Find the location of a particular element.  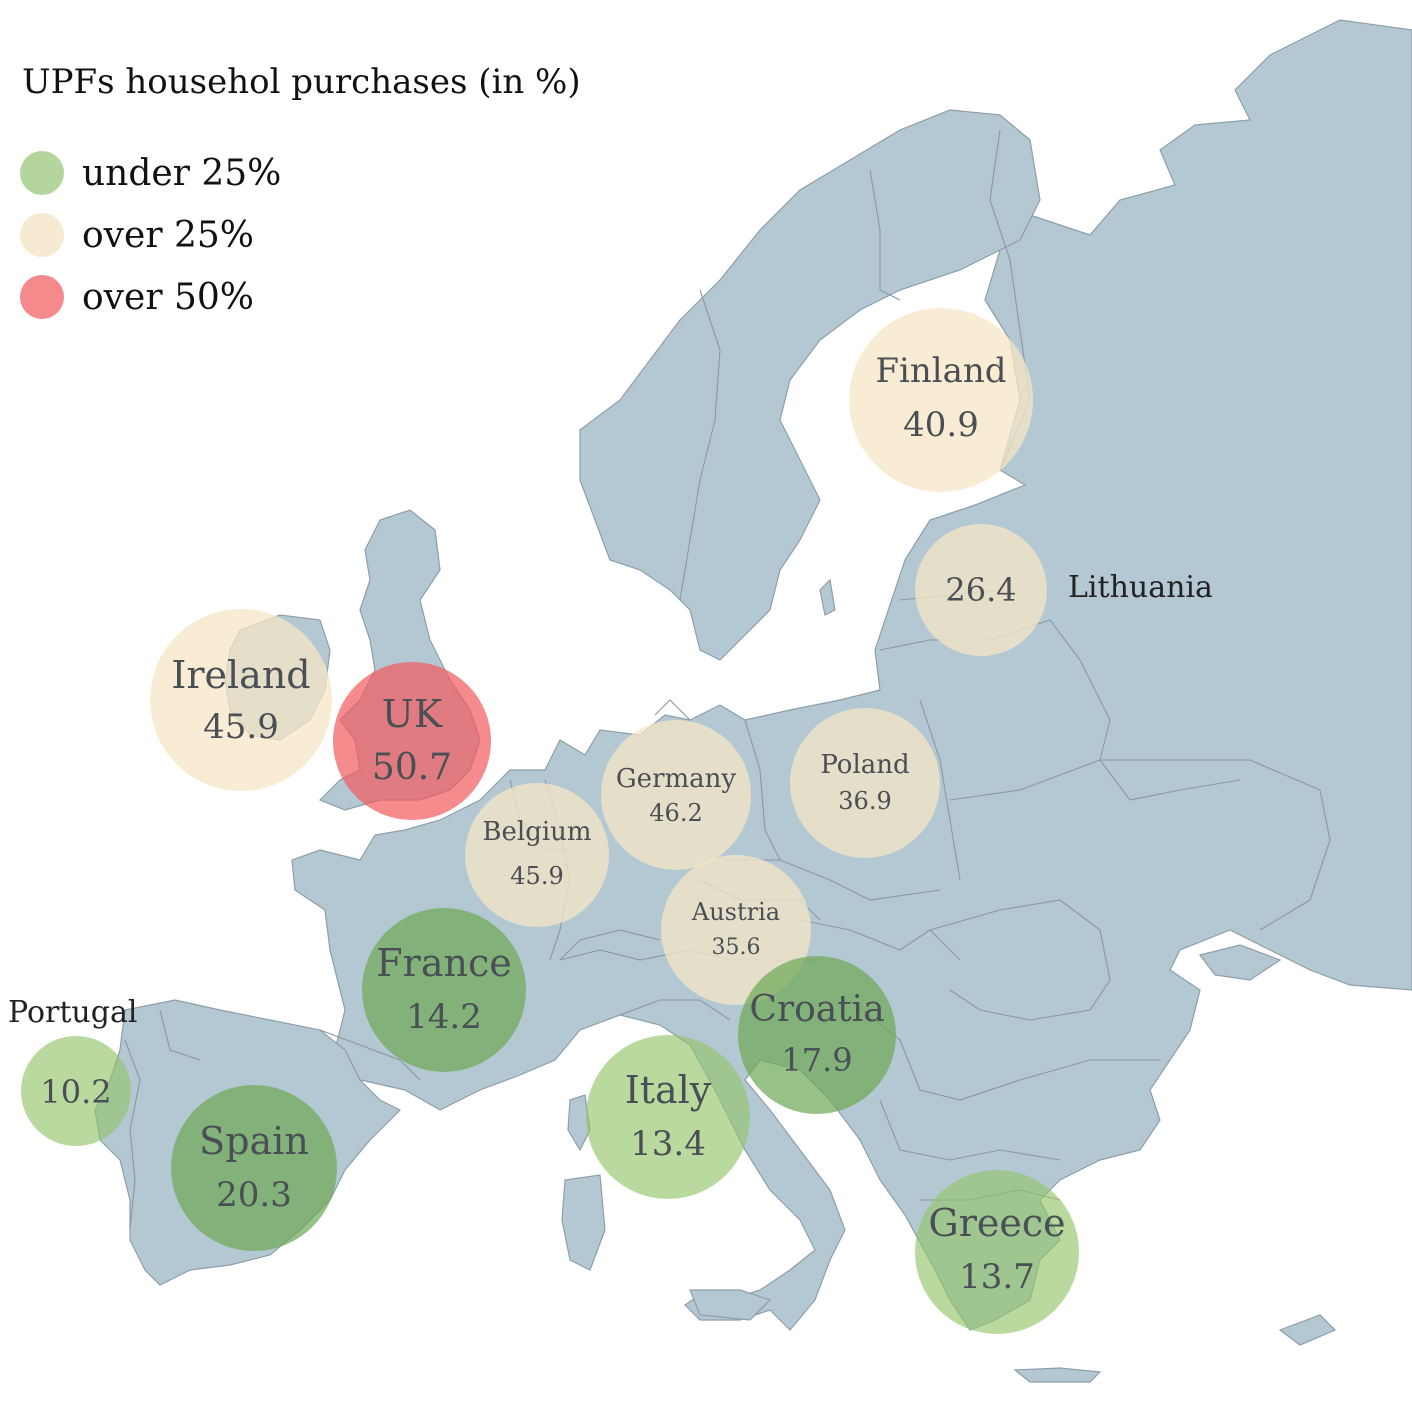

border-ukraine is located at coordinates (1140, 845).